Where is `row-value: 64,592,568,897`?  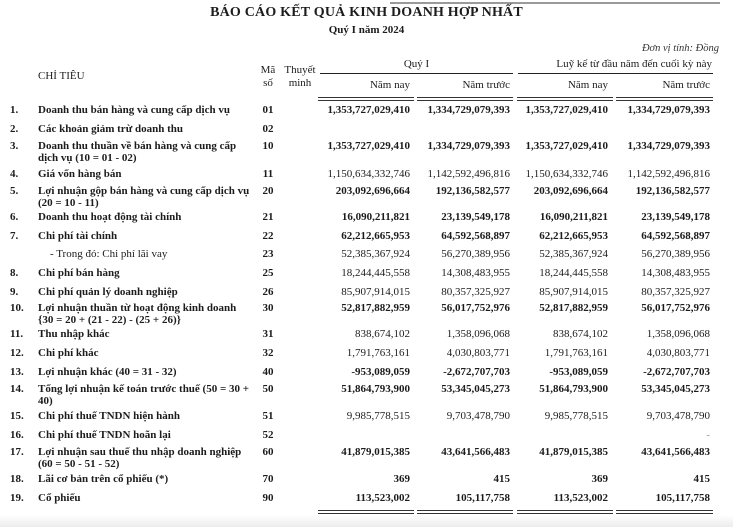
row-value: 64,592,568,897 is located at coordinates (475, 236).